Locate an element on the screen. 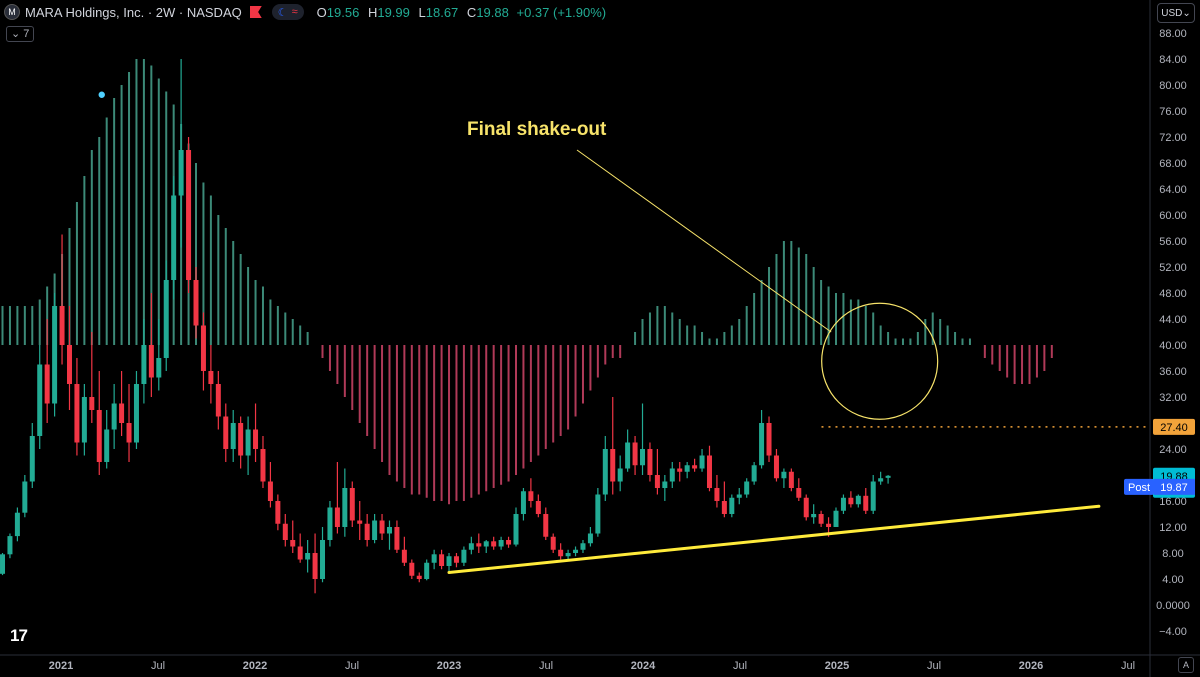  price-tick-label: 16.00 is located at coordinates (1173, 502).